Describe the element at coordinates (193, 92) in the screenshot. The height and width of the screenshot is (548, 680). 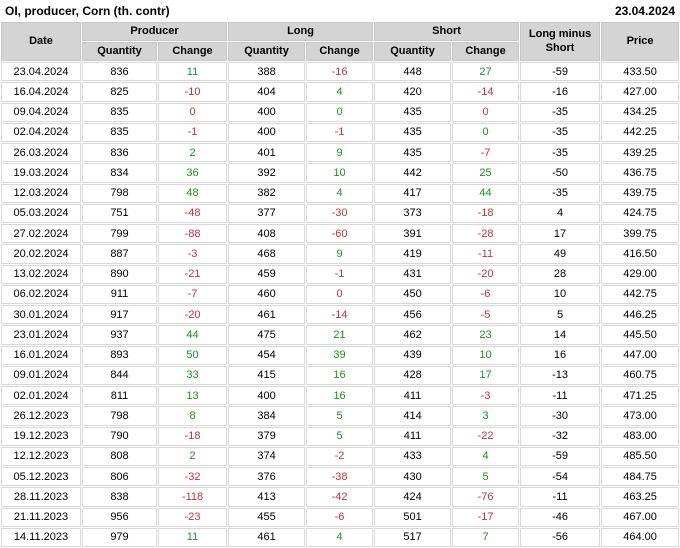
I see `producer-change-cell: -10` at that location.